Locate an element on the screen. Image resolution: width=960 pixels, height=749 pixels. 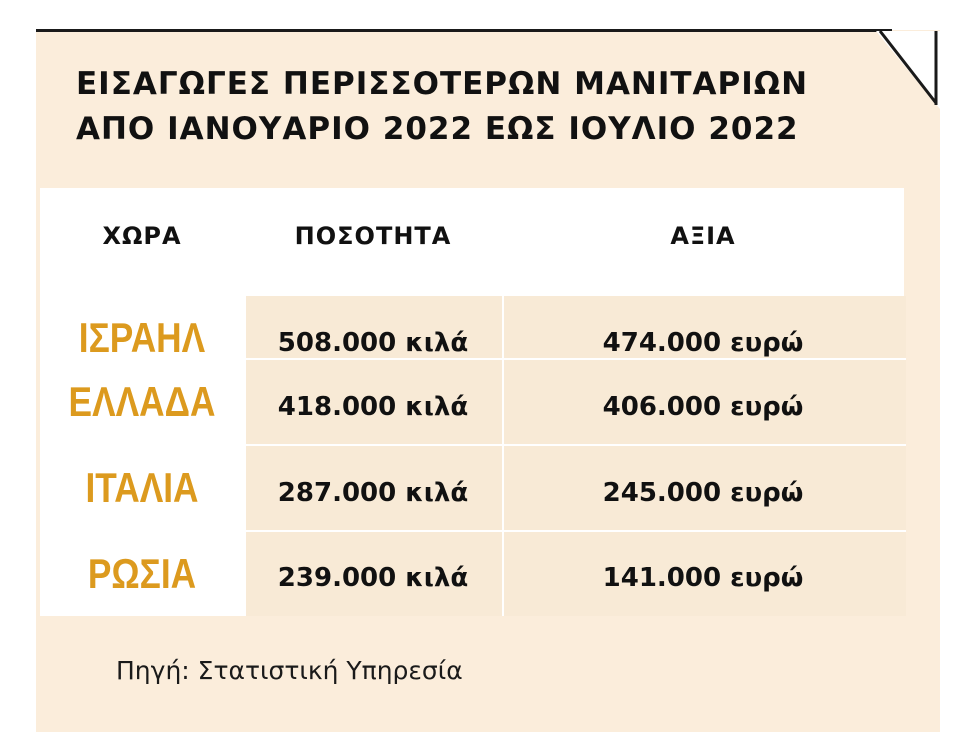
value-cell: 406.000 ευρώ is located at coordinates (703, 407).